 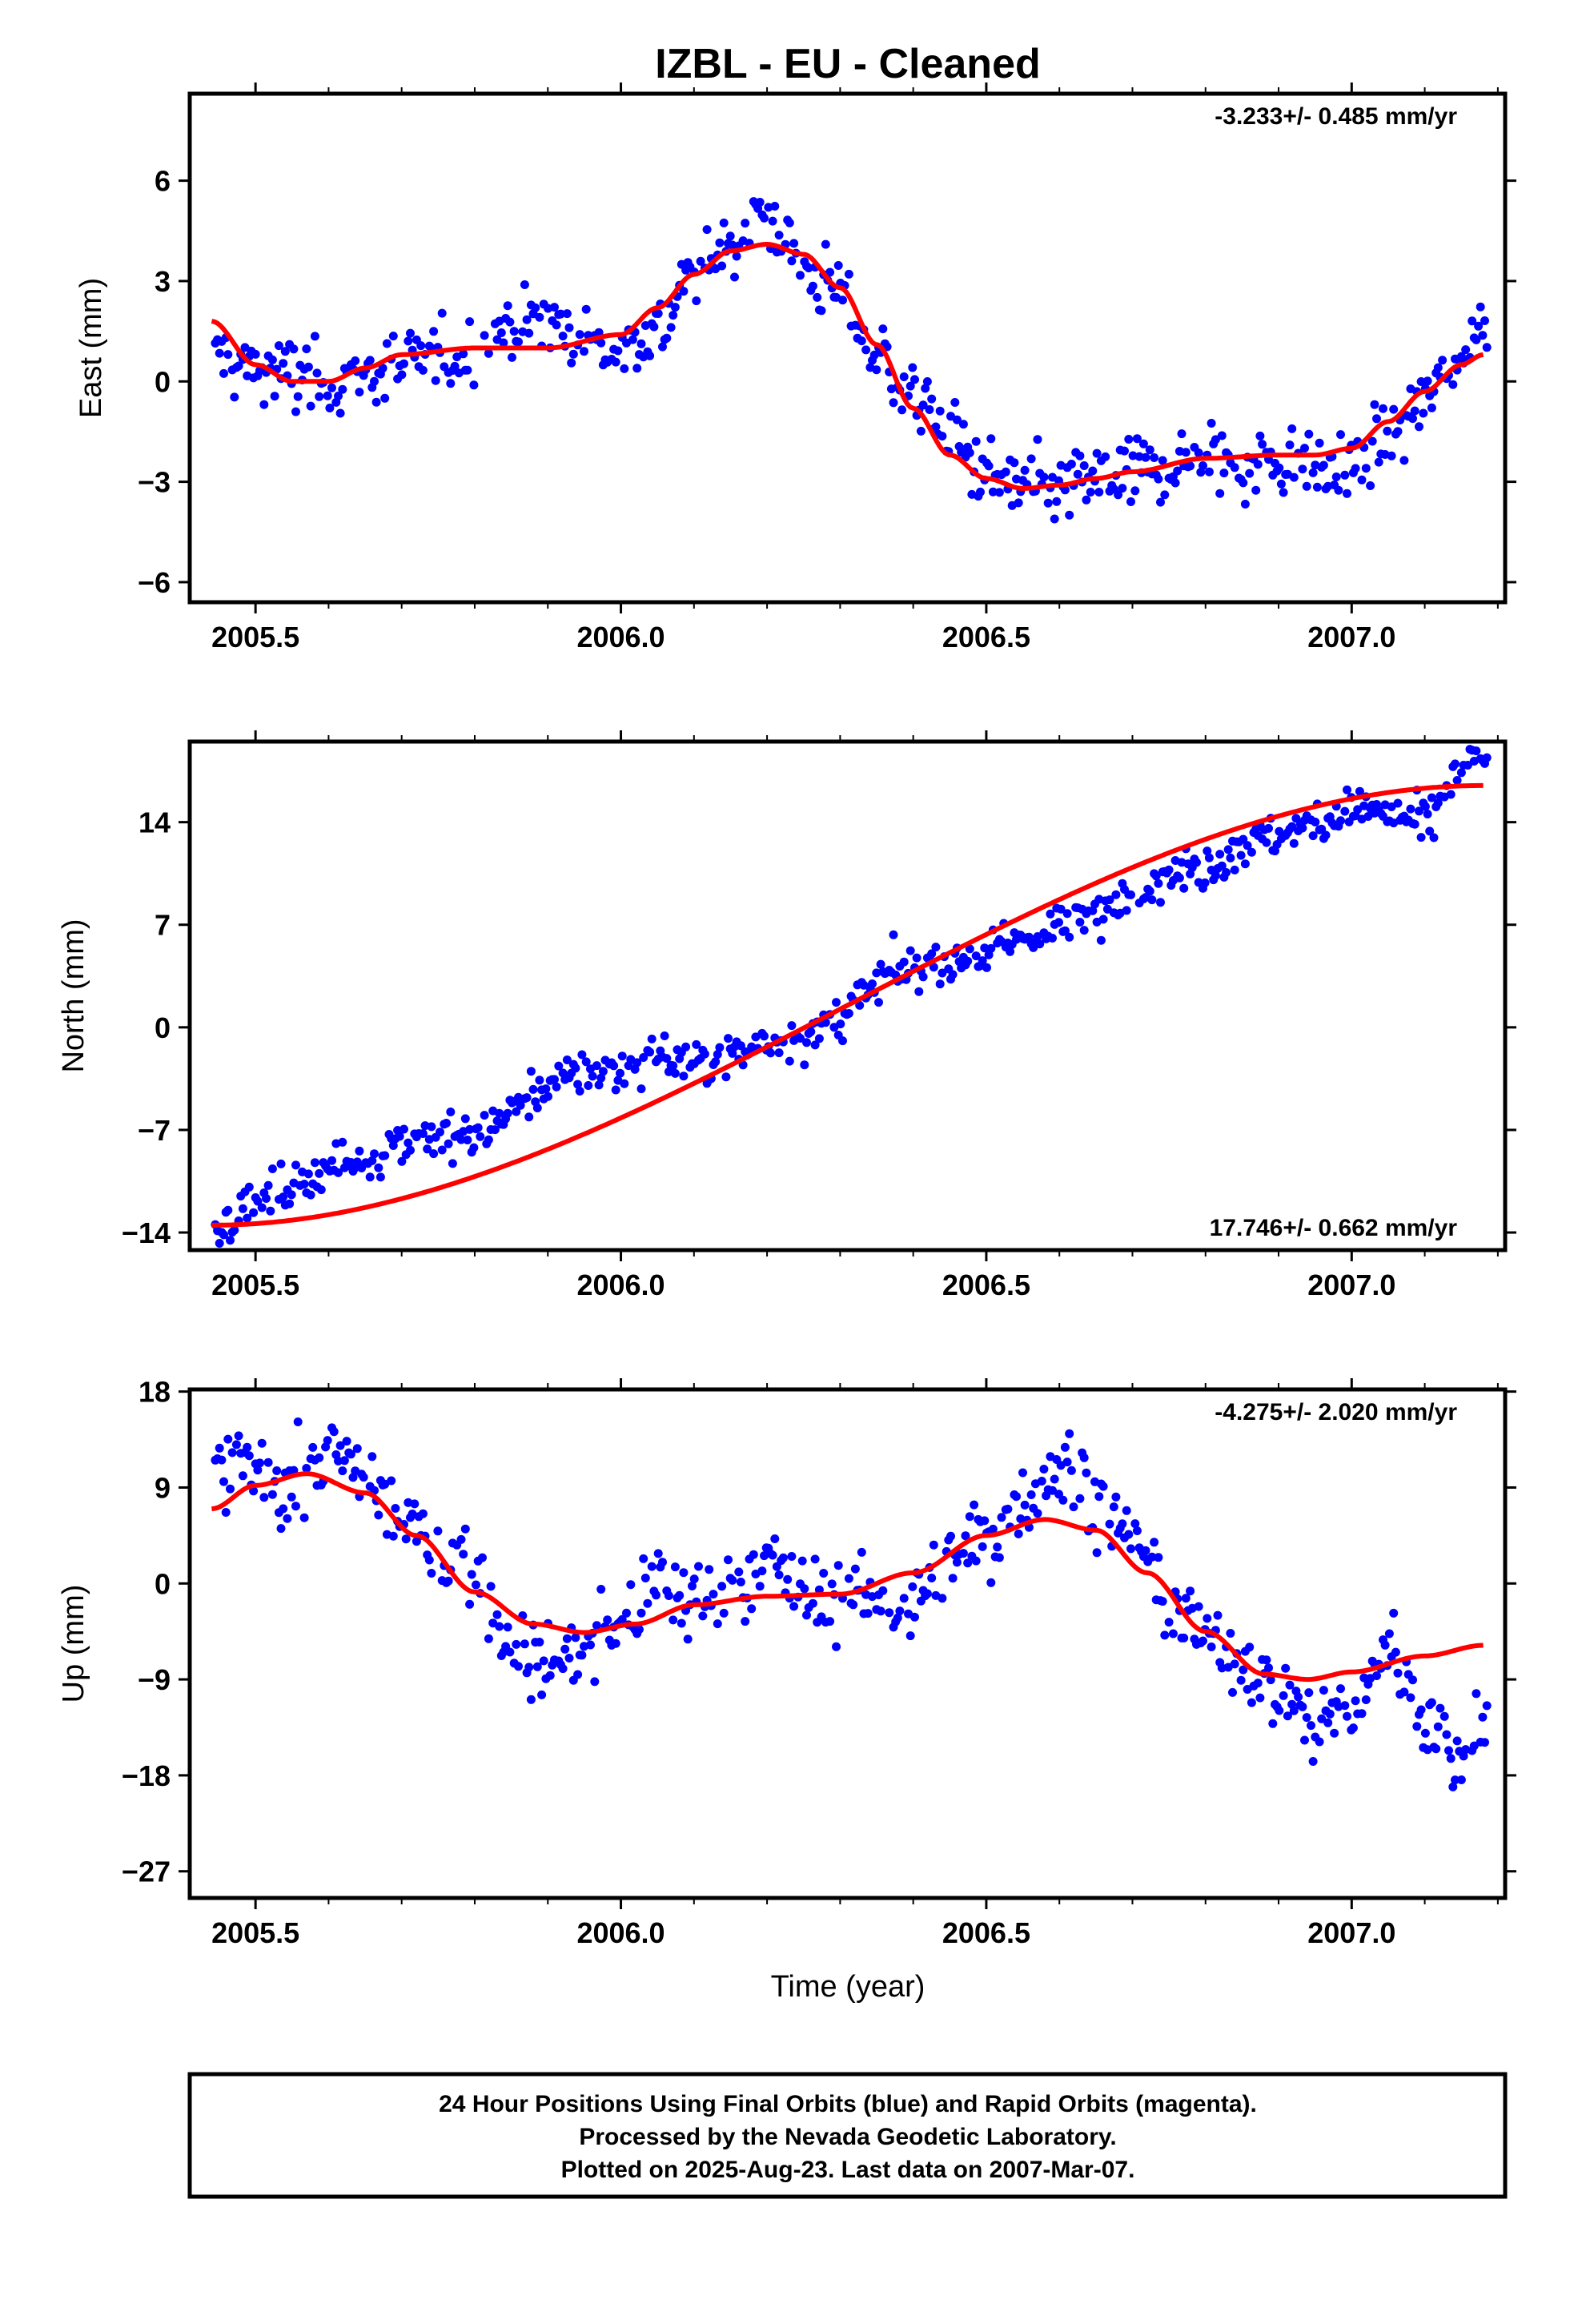 I want to click on x-tick-label: 2006.5, so click(x=986, y=637).